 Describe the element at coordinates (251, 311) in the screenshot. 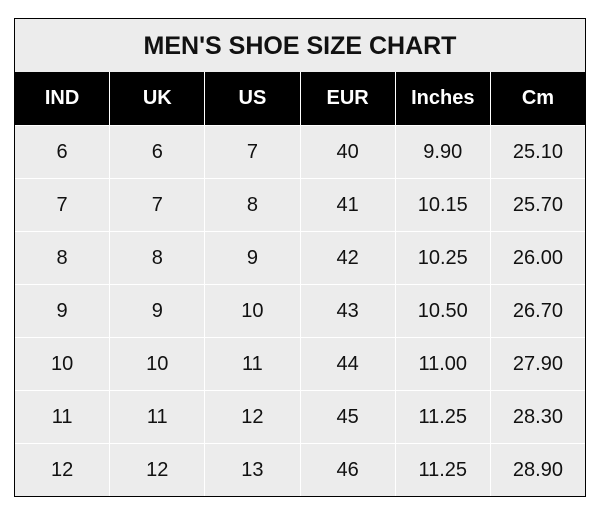

I see `cell-us: 10` at that location.